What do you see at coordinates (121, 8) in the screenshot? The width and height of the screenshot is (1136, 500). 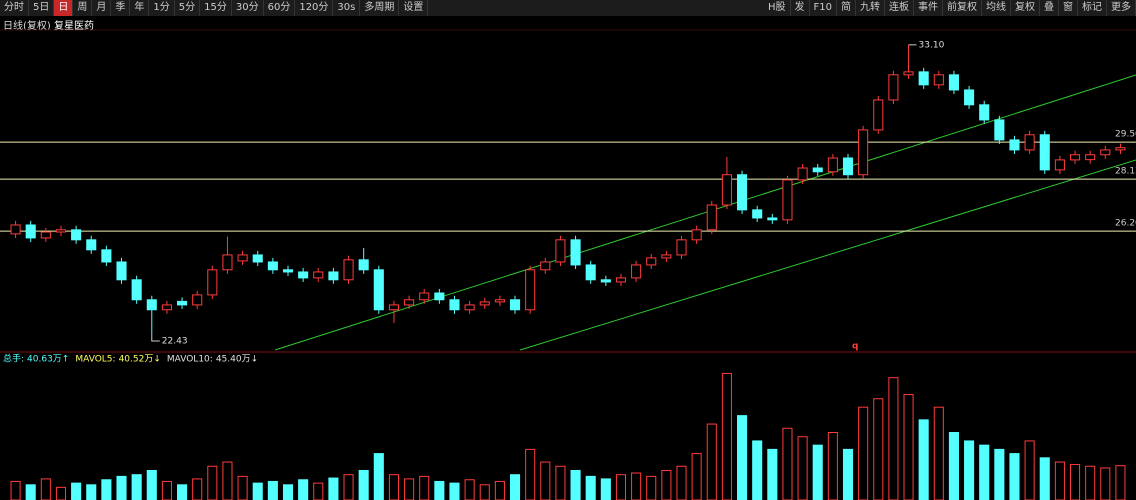 I see `toolbar-button: 季` at bounding box center [121, 8].